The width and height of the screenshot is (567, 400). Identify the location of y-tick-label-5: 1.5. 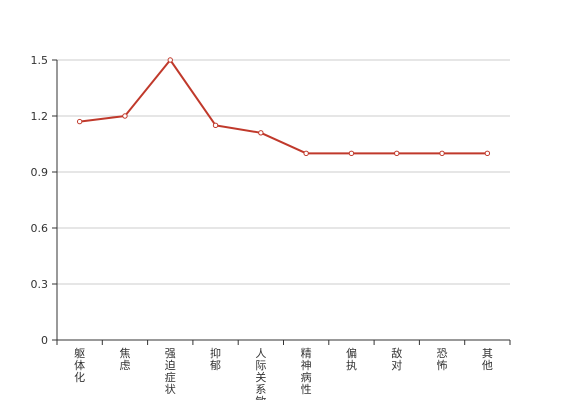
(40, 60).